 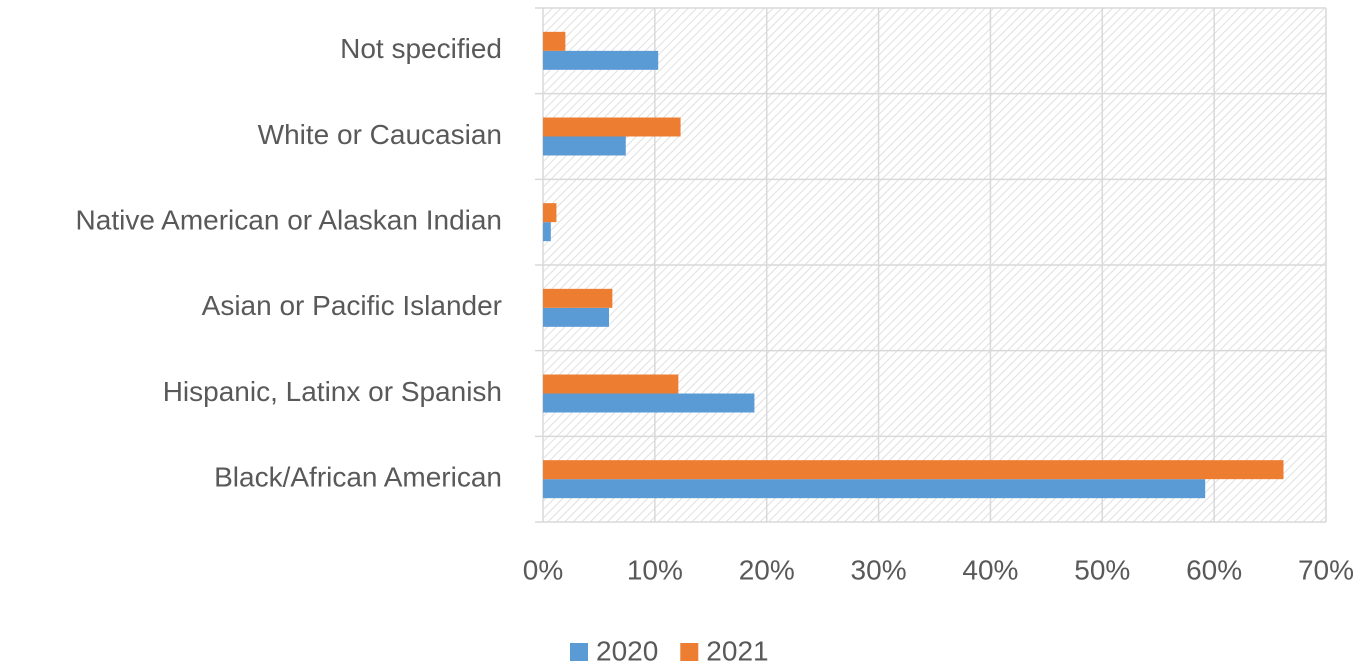 What do you see at coordinates (358, 477) in the screenshot?
I see `y-tick-label: Black/African American` at bounding box center [358, 477].